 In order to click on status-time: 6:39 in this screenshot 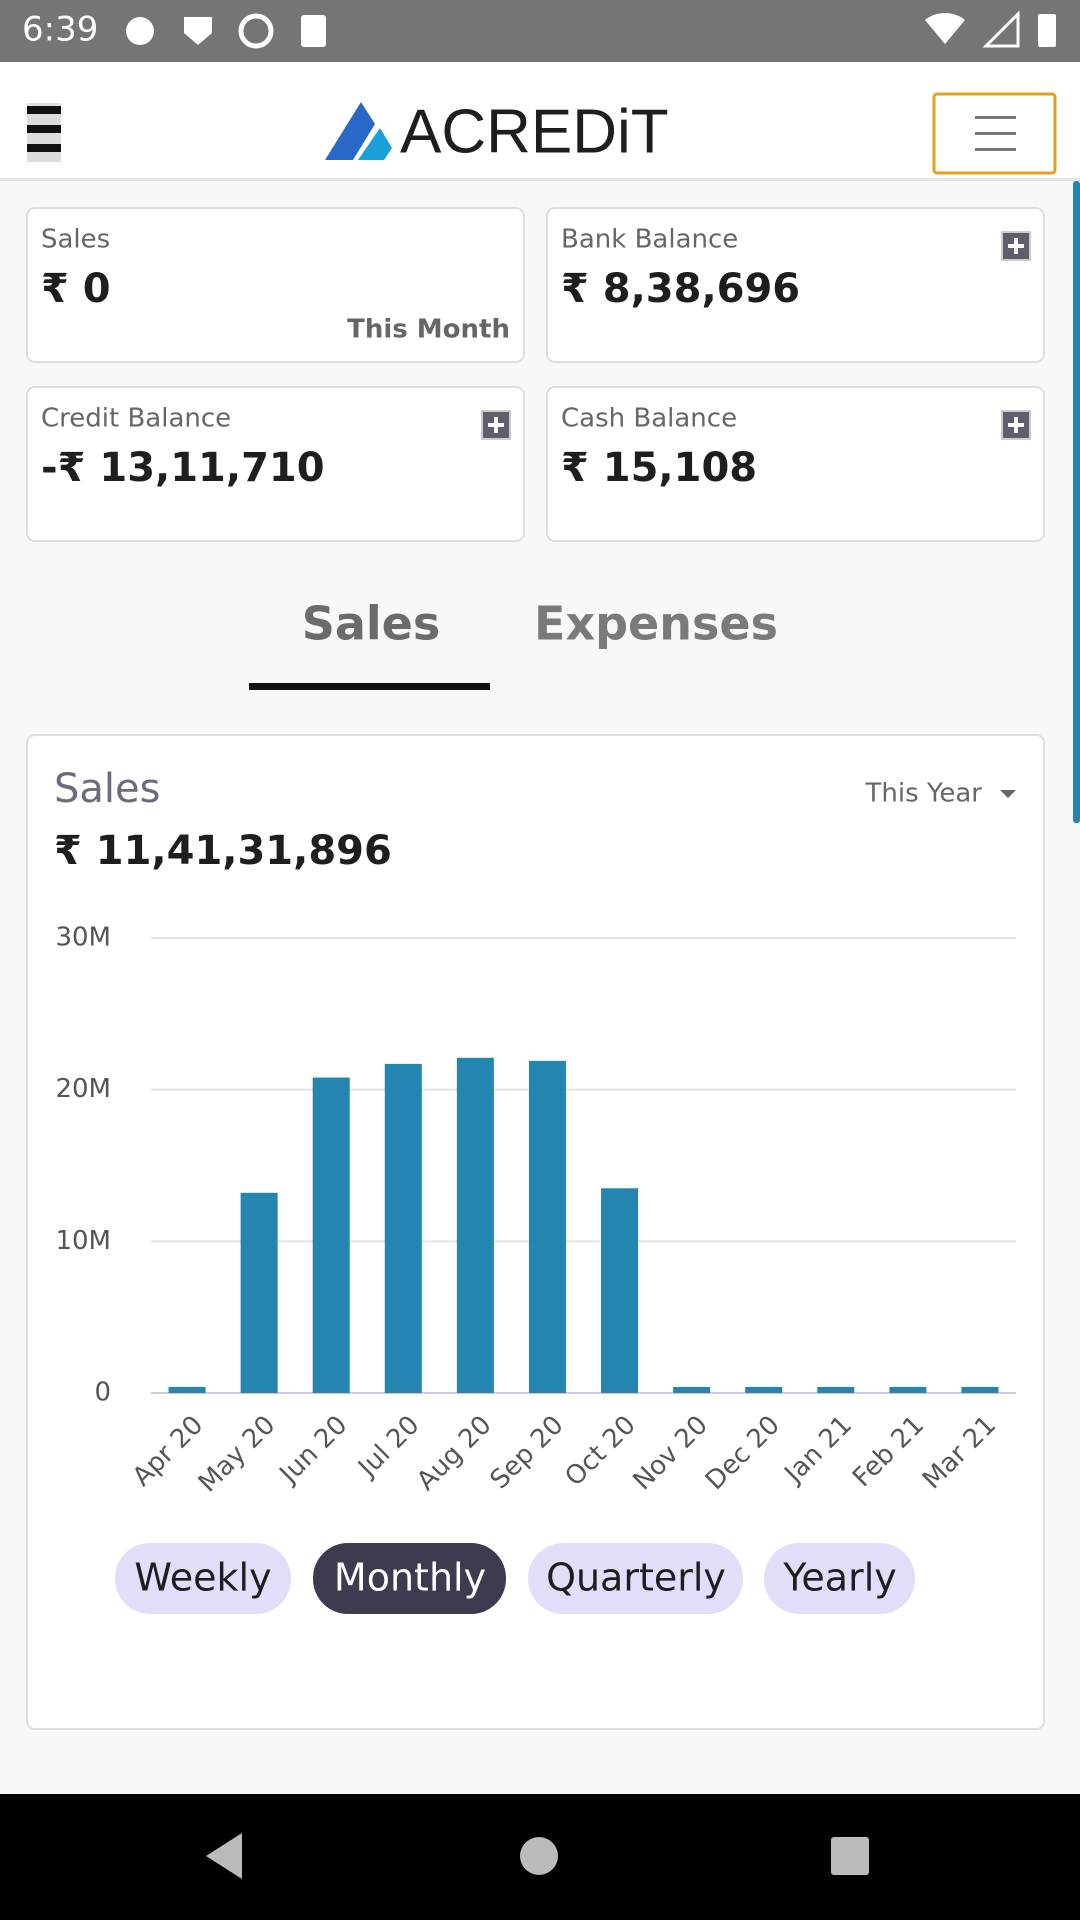, I will do `click(60, 30)`.